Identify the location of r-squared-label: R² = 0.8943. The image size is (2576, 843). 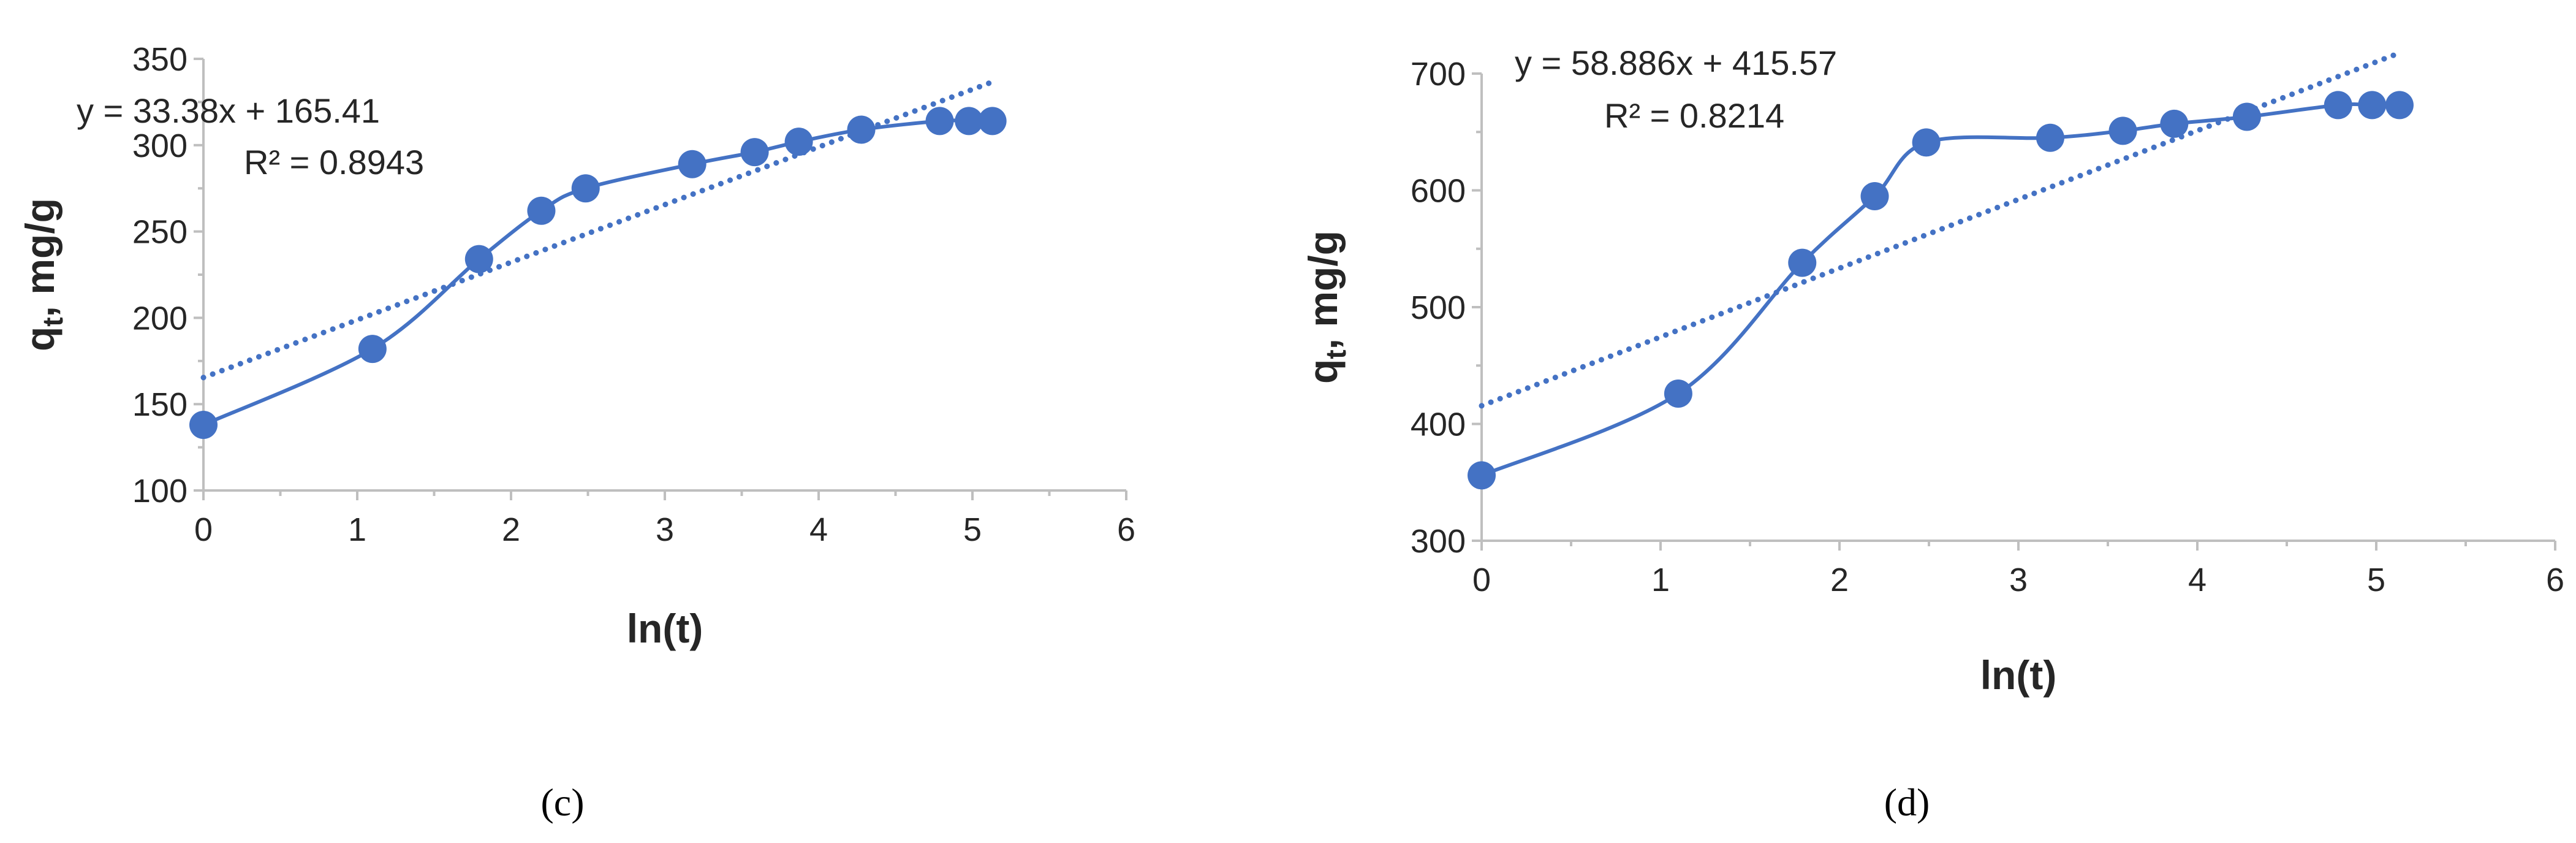
(334, 162).